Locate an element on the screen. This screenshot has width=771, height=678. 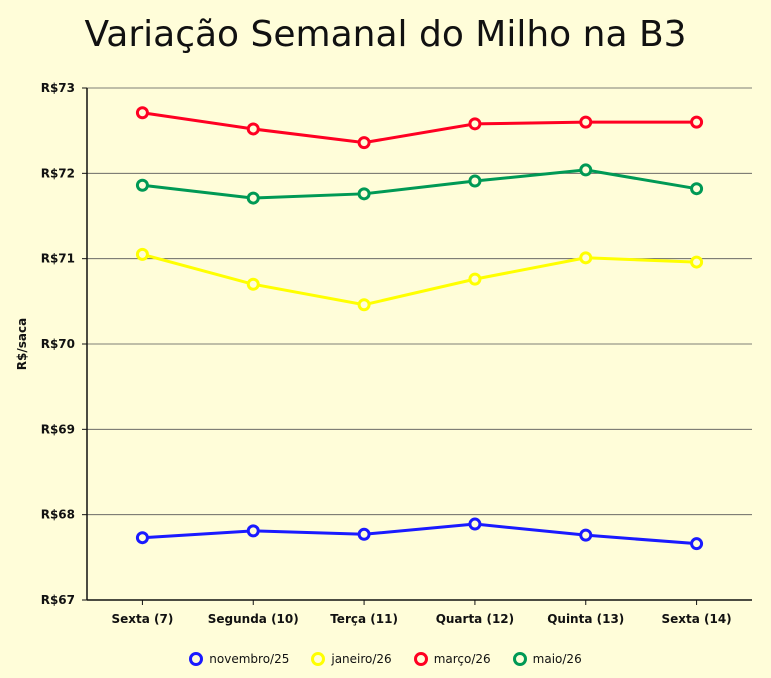
y-tick-label: R$70 is located at coordinates (58, 344).